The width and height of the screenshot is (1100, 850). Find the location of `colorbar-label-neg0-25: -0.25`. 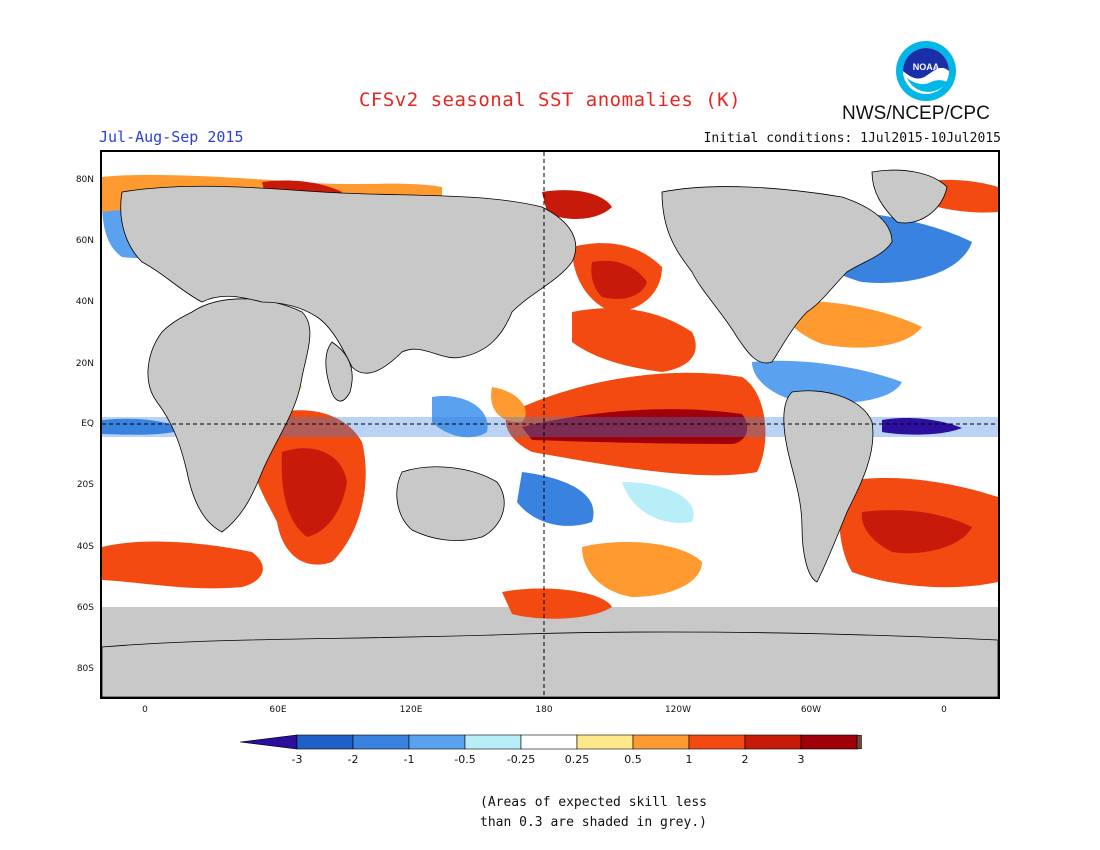

colorbar-label-neg0-25: -0.25 is located at coordinates (521, 759).